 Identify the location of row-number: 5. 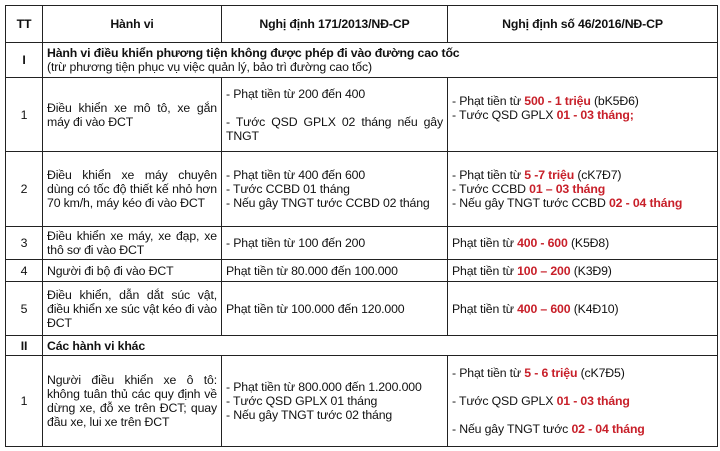
(24, 308).